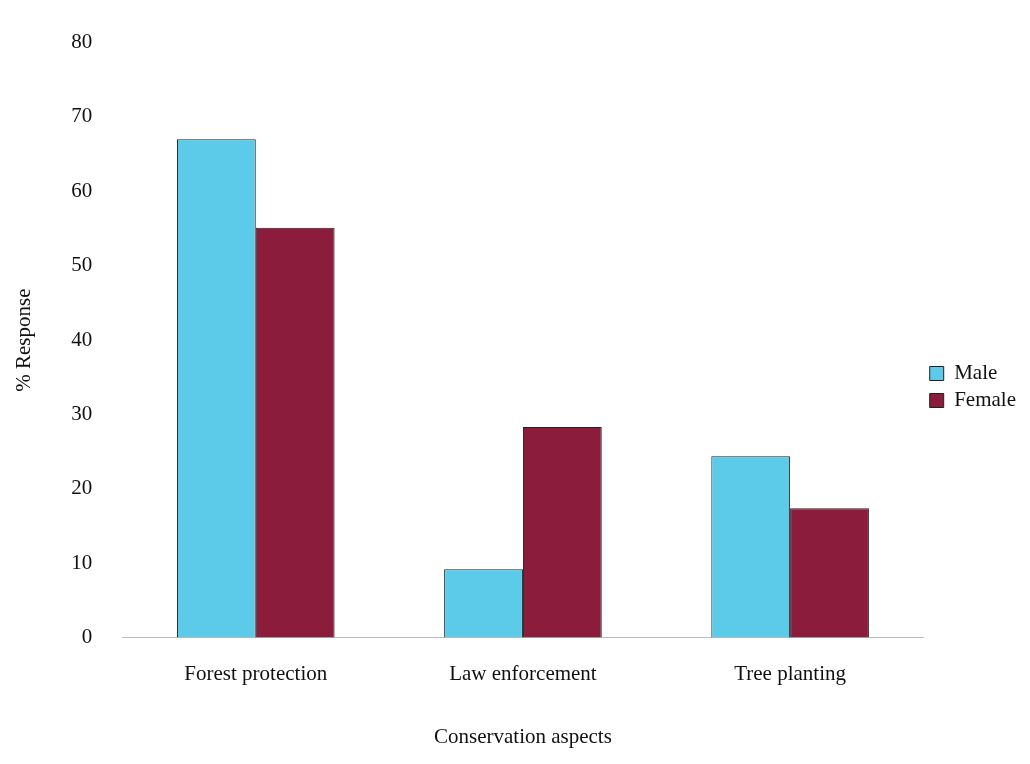 Image resolution: width=1030 pixels, height=764 pixels. I want to click on y-tick-label: 80, so click(82, 41).